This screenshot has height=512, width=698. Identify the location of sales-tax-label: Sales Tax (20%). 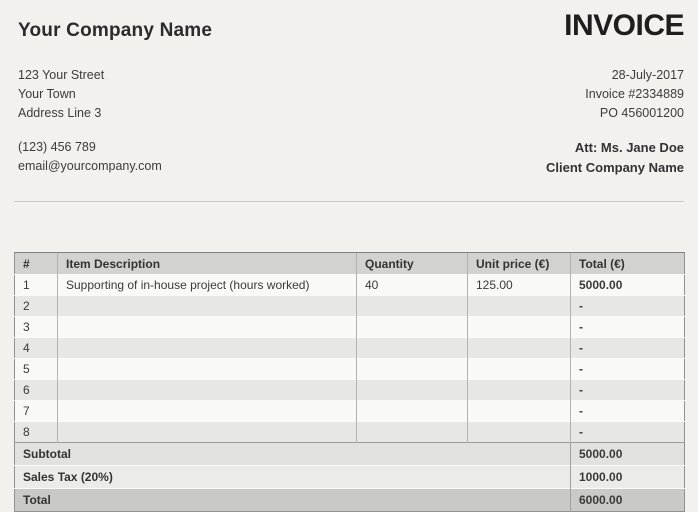
(68, 477).